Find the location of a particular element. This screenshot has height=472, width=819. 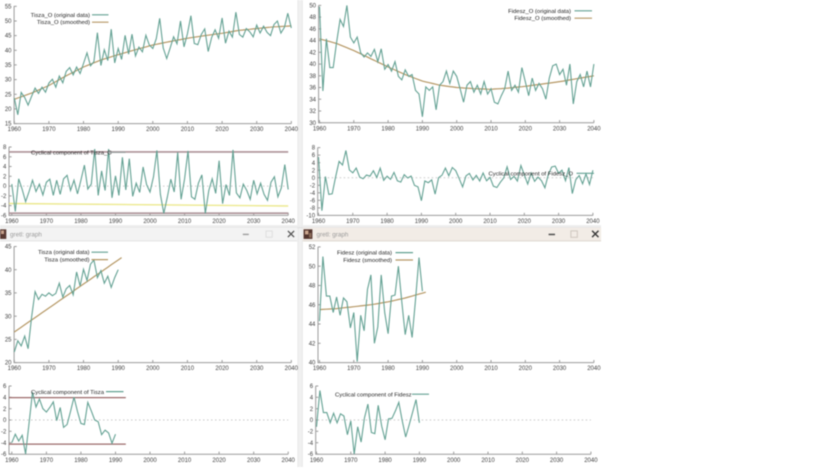

svg-text: -10 is located at coordinates (310, 217).